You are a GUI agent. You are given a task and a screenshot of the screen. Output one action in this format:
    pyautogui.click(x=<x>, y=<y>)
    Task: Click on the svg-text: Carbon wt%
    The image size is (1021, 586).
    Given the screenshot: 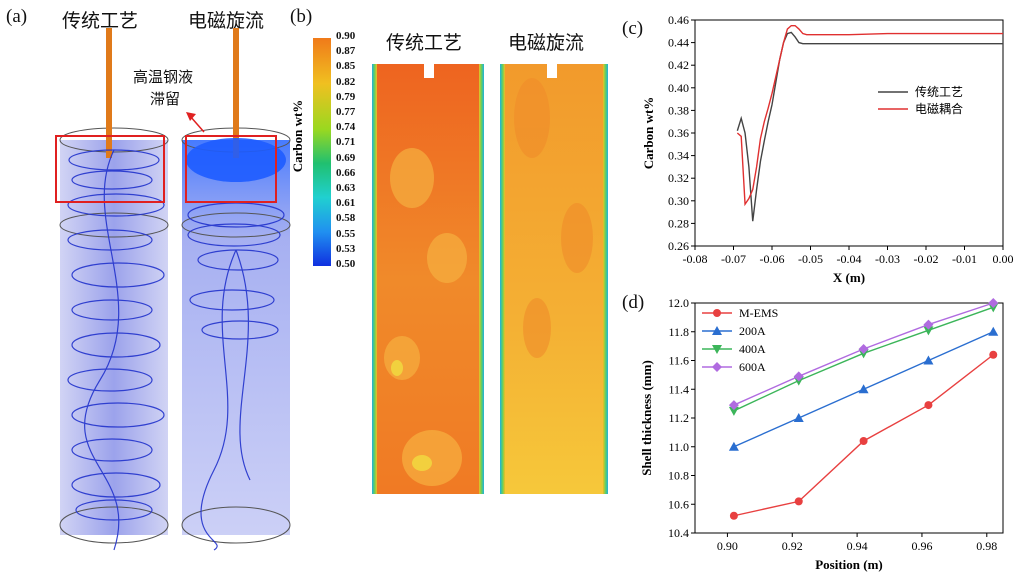 What is the action you would take?
    pyautogui.click(x=297, y=136)
    